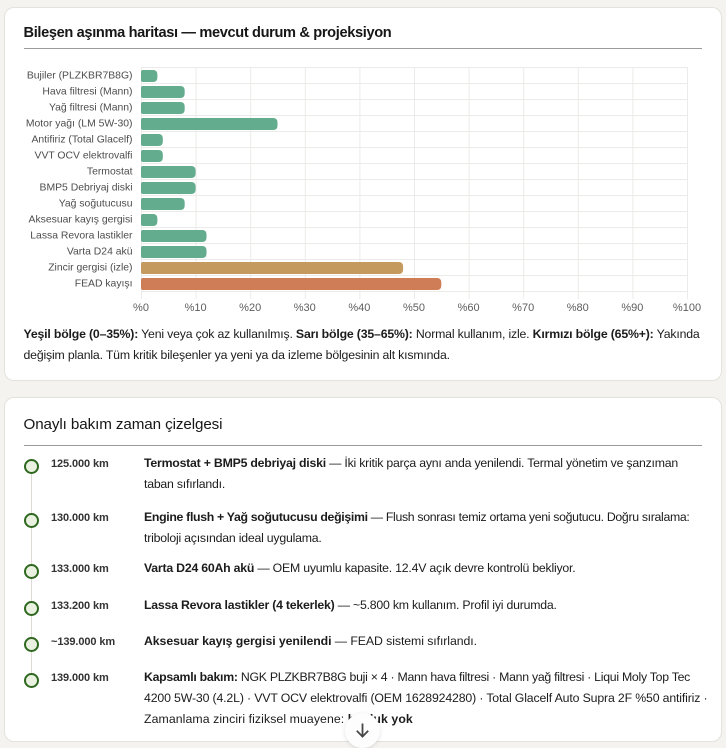  I want to click on svg-text: %80, so click(578, 308).